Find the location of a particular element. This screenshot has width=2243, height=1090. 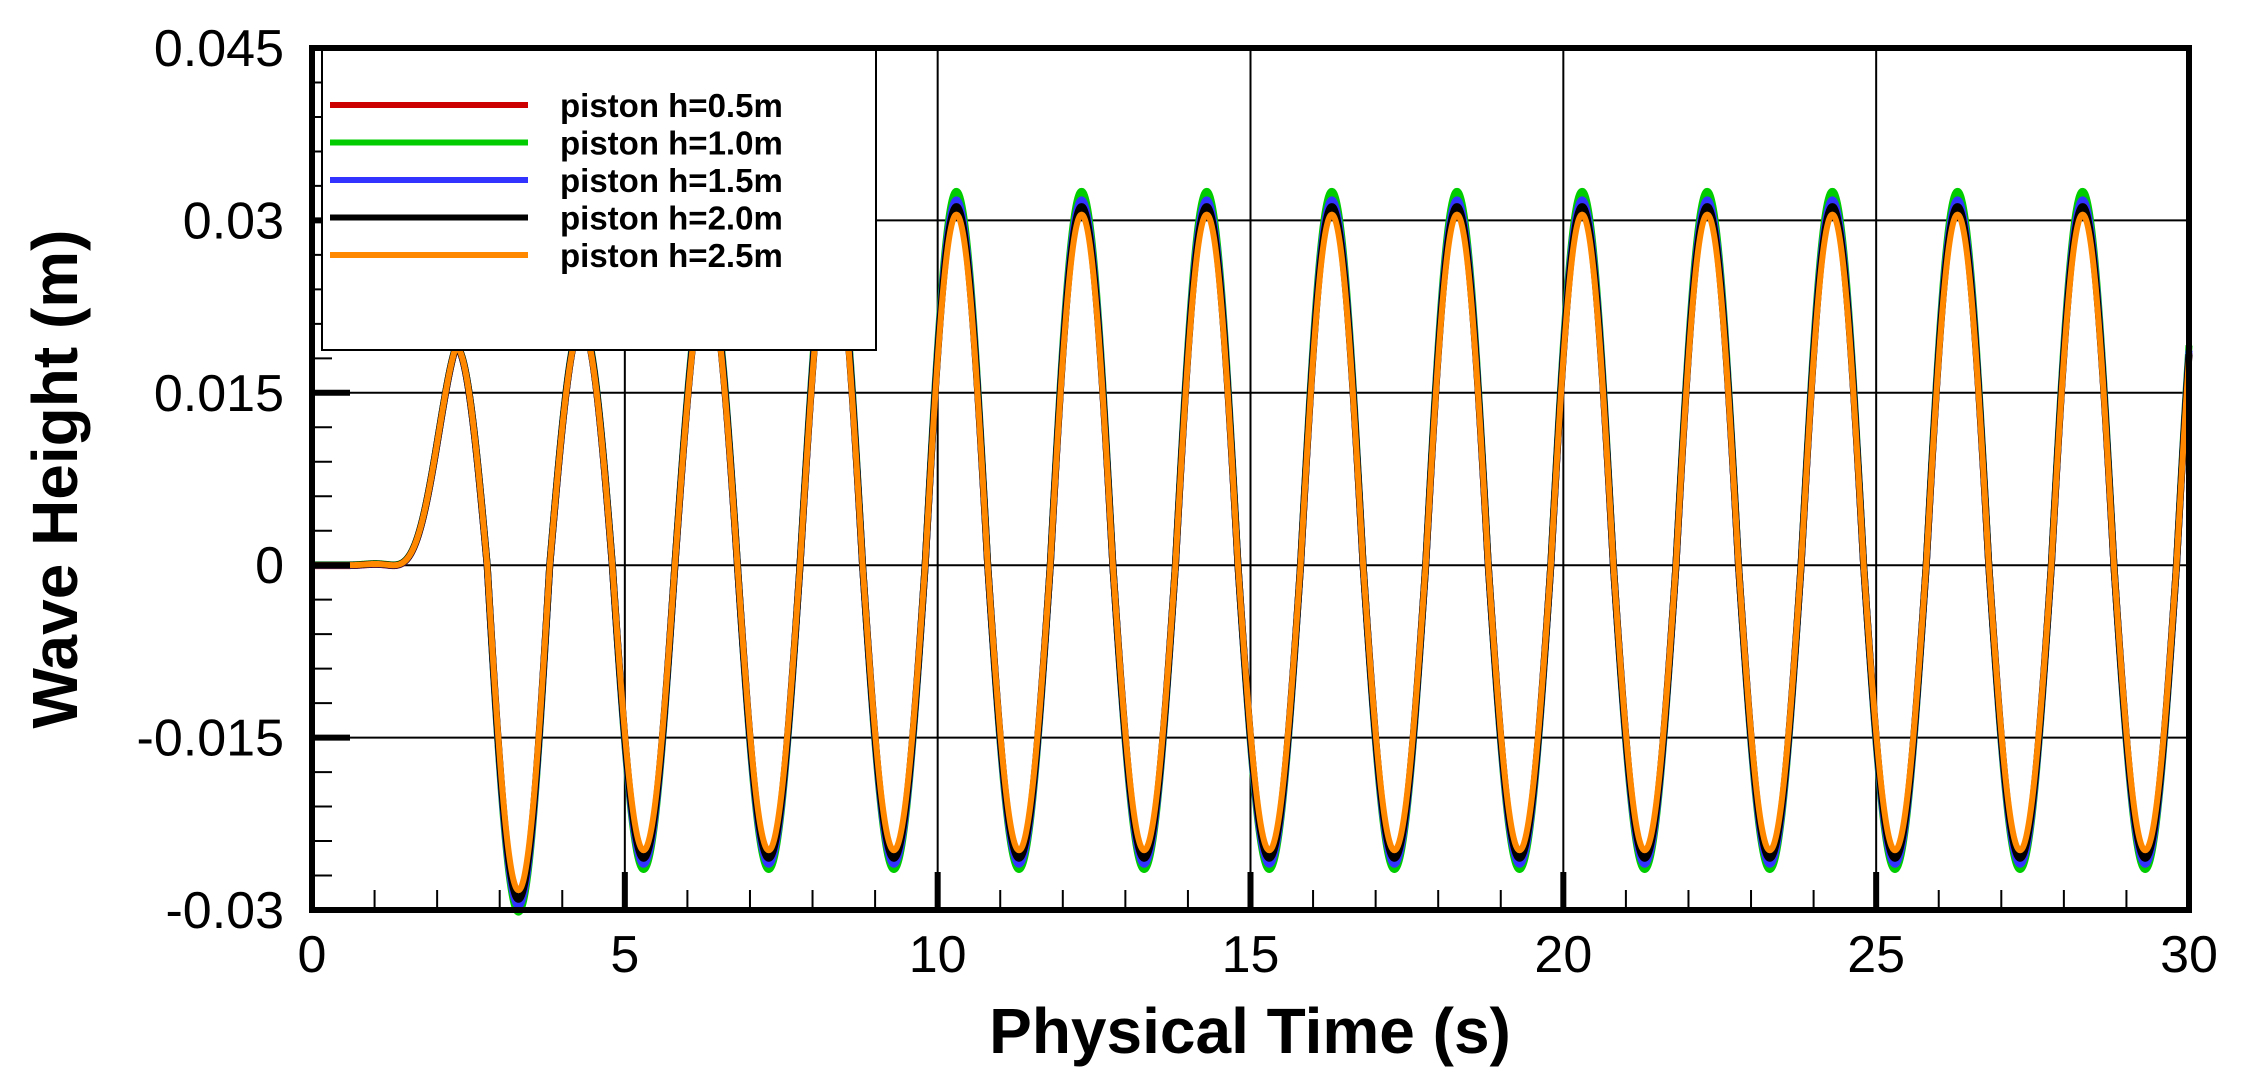

x-tick-label: 25 is located at coordinates (1876, 955).